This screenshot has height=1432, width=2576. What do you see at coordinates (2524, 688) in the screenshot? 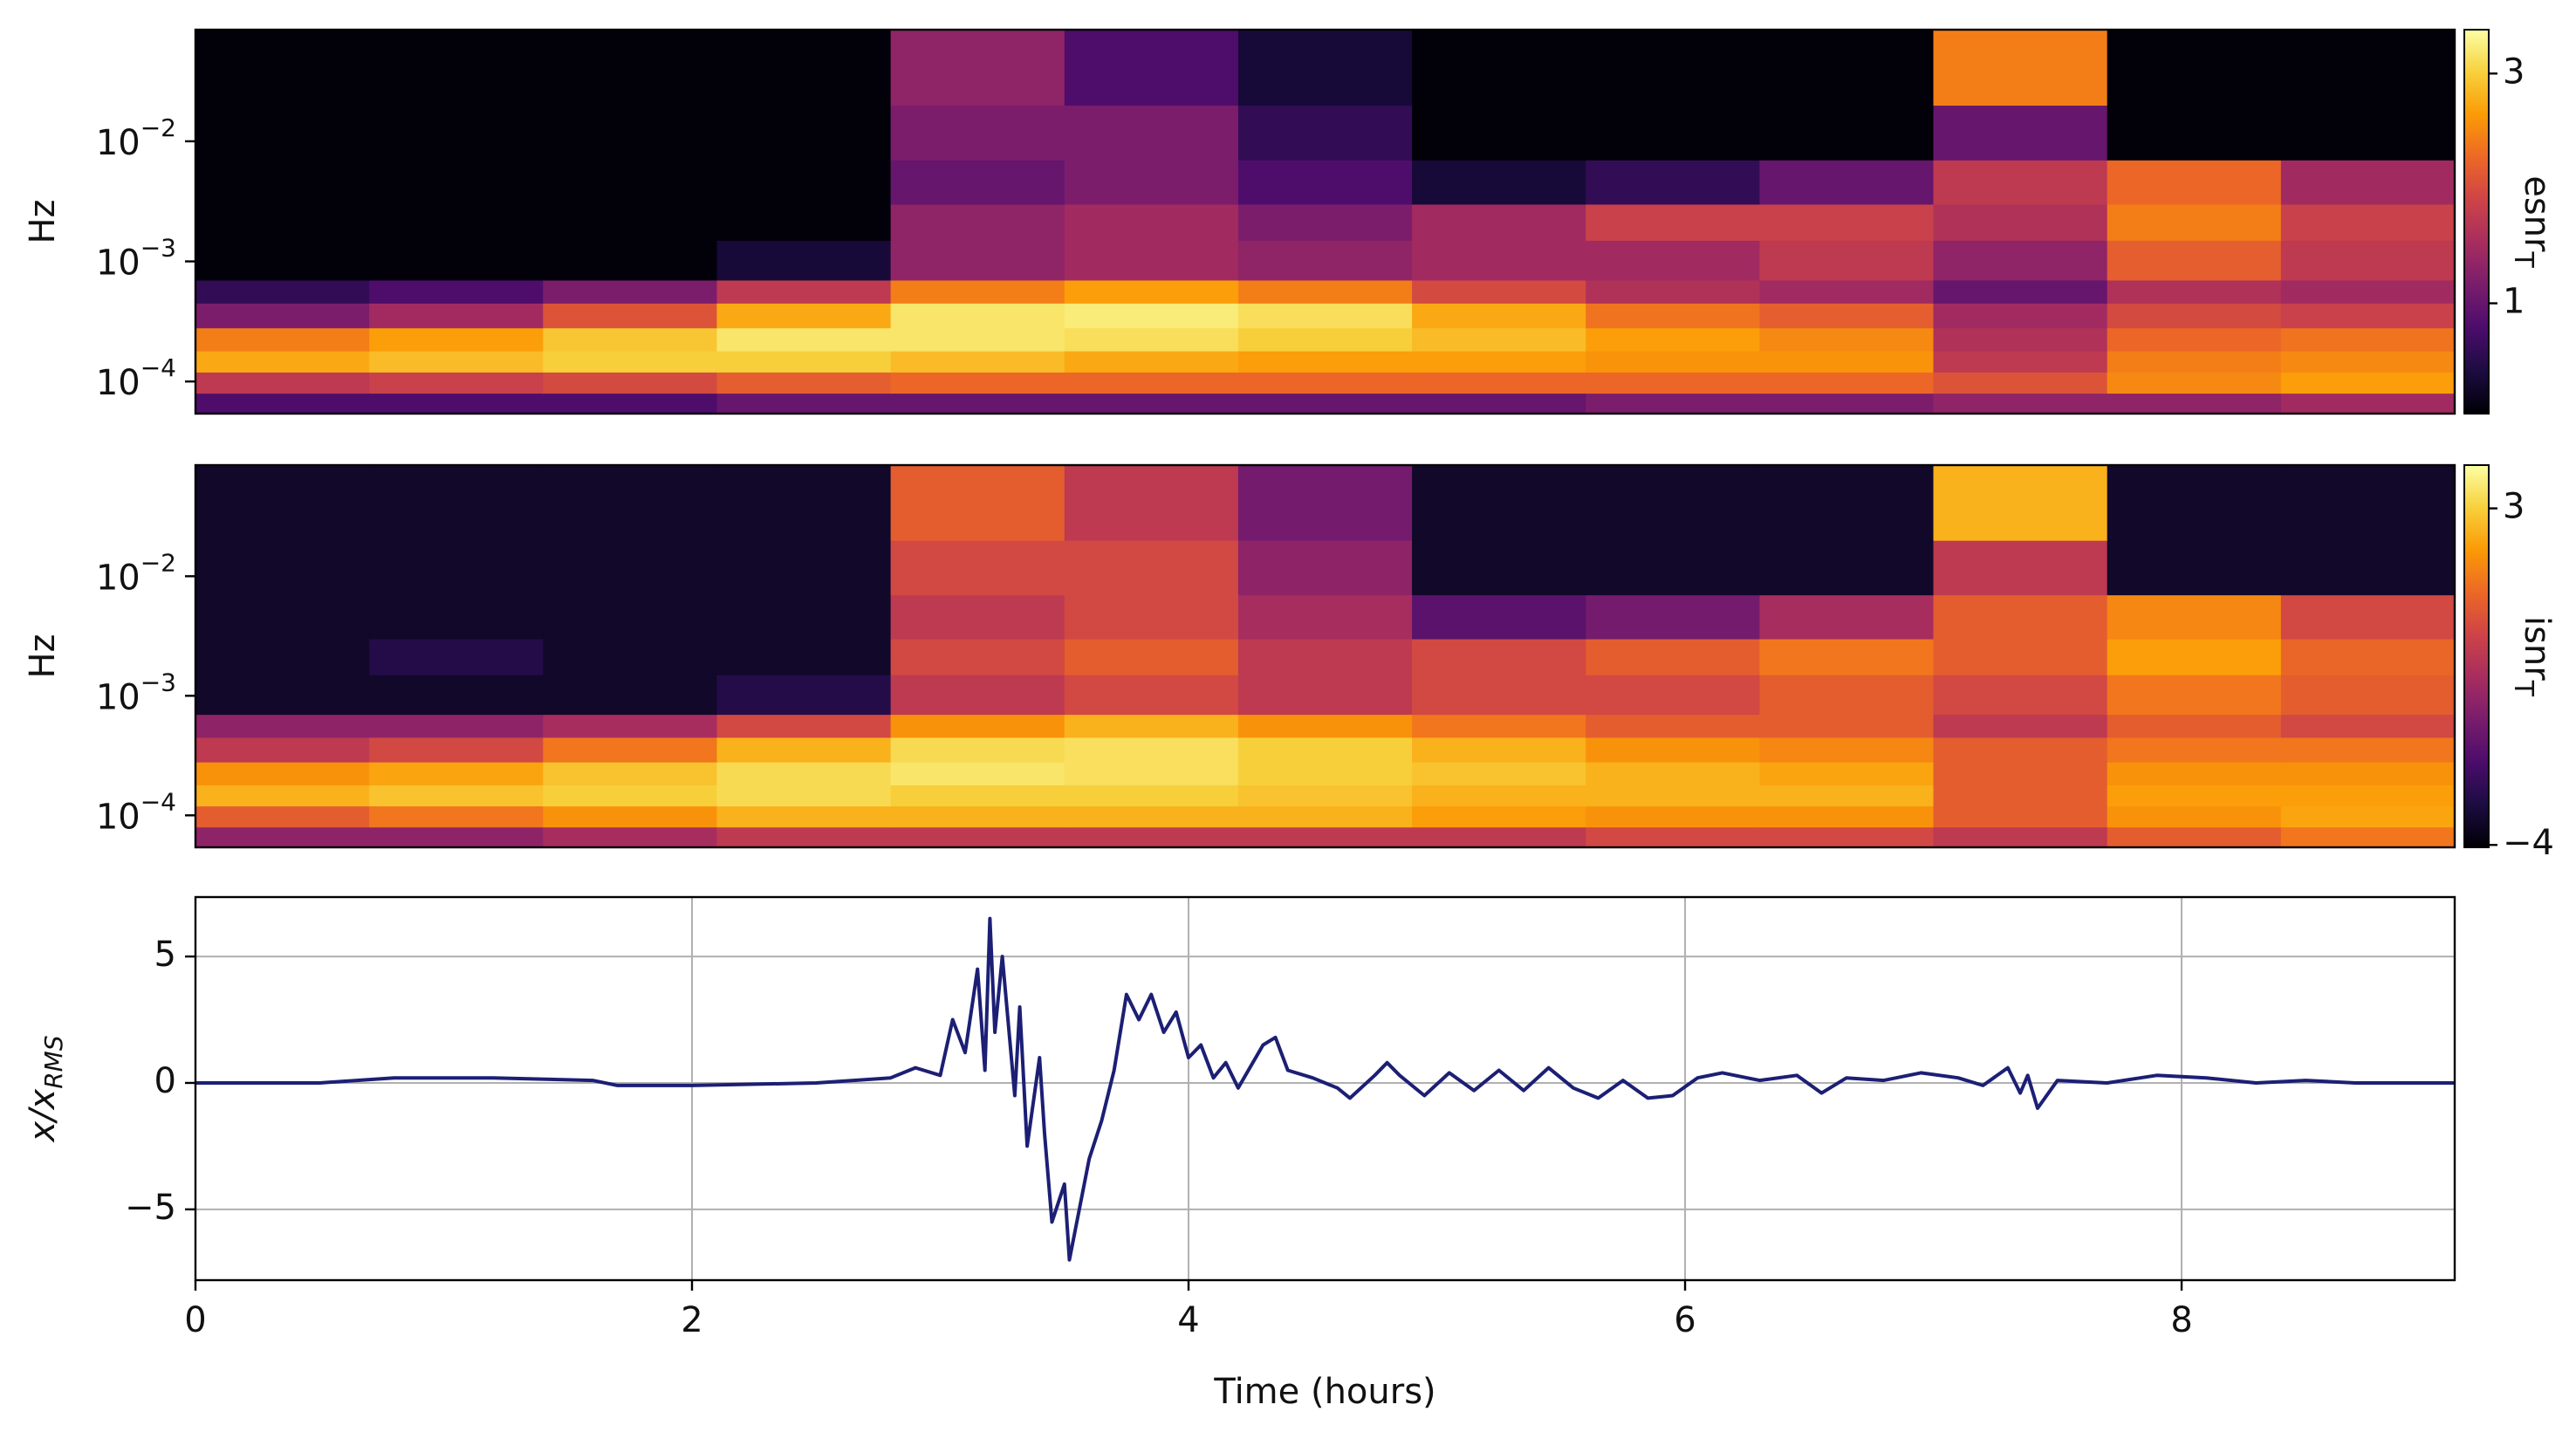
I see `colorbar-label-sub: T` at bounding box center [2524, 688].